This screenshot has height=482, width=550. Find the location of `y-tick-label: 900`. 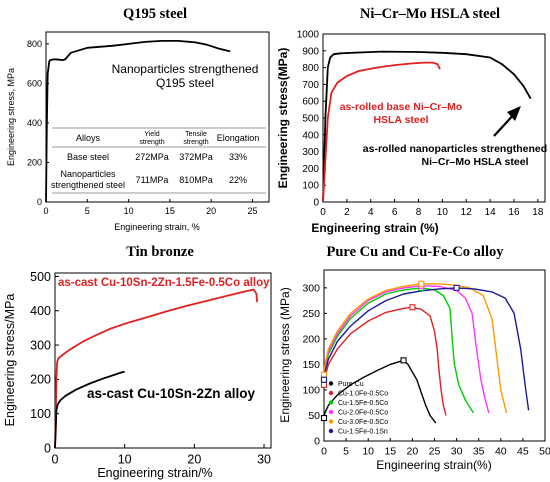

y-tick-label: 900 is located at coordinates (310, 51).